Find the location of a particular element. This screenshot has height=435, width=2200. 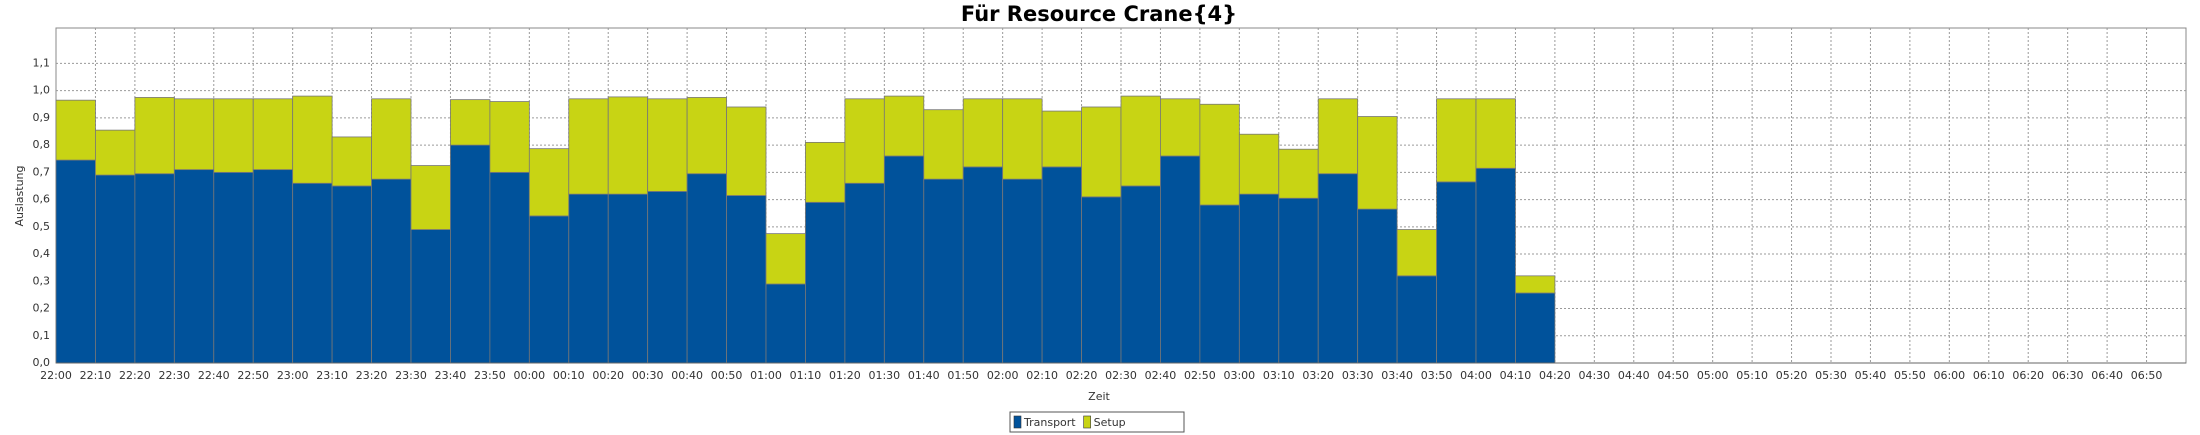

x-tick-label: 06:30 is located at coordinates (2068, 375).